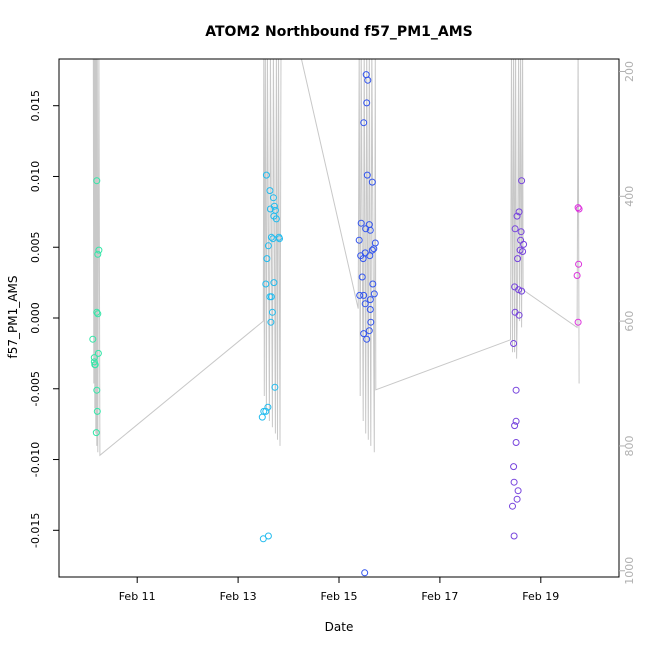 This screenshot has height=650, width=650. I want to click on y-tick-label: 0.010, so click(35, 177).